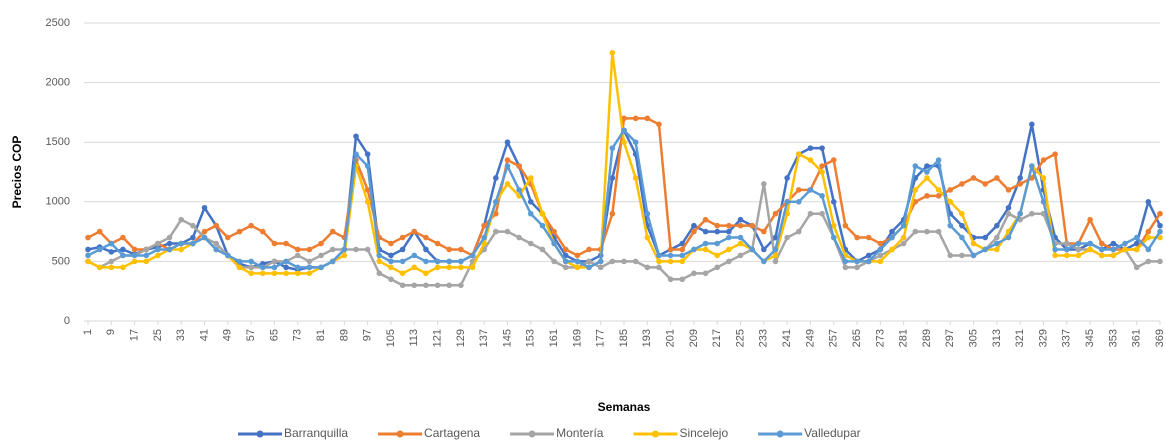 This screenshot has height=442, width=1166. Describe the element at coordinates (111, 332) in the screenshot. I see `x-tick-label: 9` at that location.